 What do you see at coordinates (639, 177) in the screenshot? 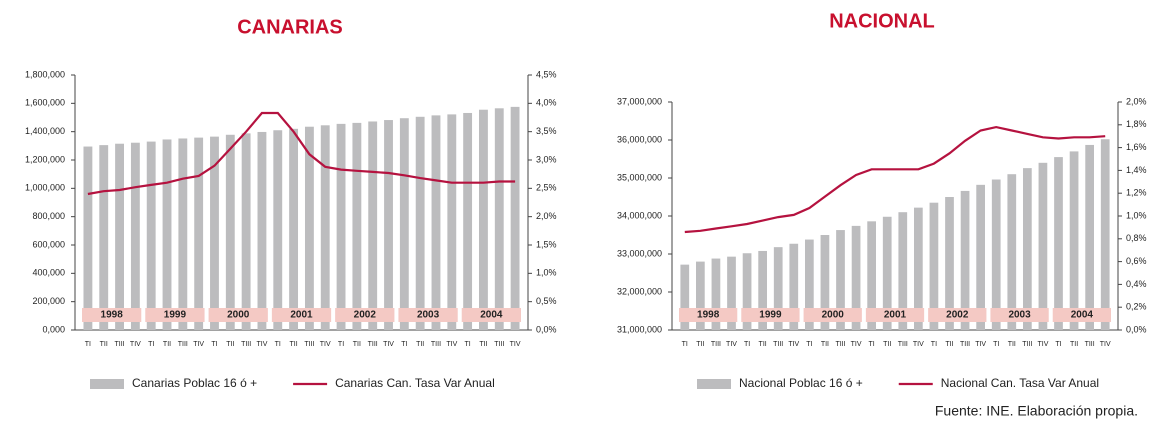
I see `y-tick-label: 35,000,000` at bounding box center [639, 177].